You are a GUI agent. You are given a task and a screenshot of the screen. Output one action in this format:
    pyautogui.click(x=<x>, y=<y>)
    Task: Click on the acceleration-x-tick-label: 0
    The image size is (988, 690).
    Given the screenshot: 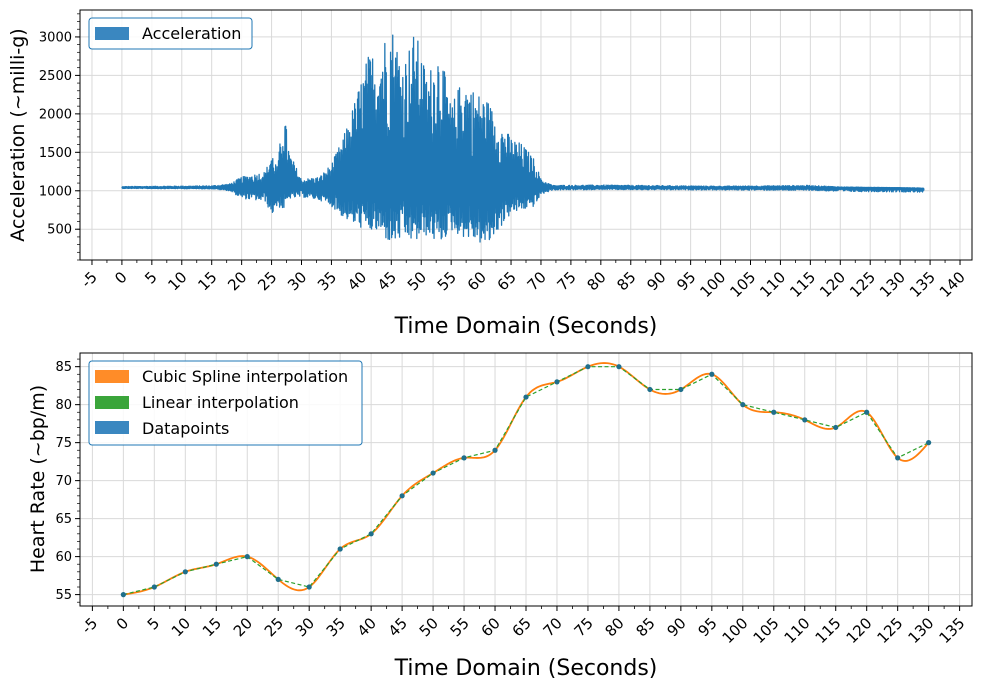 What is the action you would take?
    pyautogui.click(x=120, y=277)
    